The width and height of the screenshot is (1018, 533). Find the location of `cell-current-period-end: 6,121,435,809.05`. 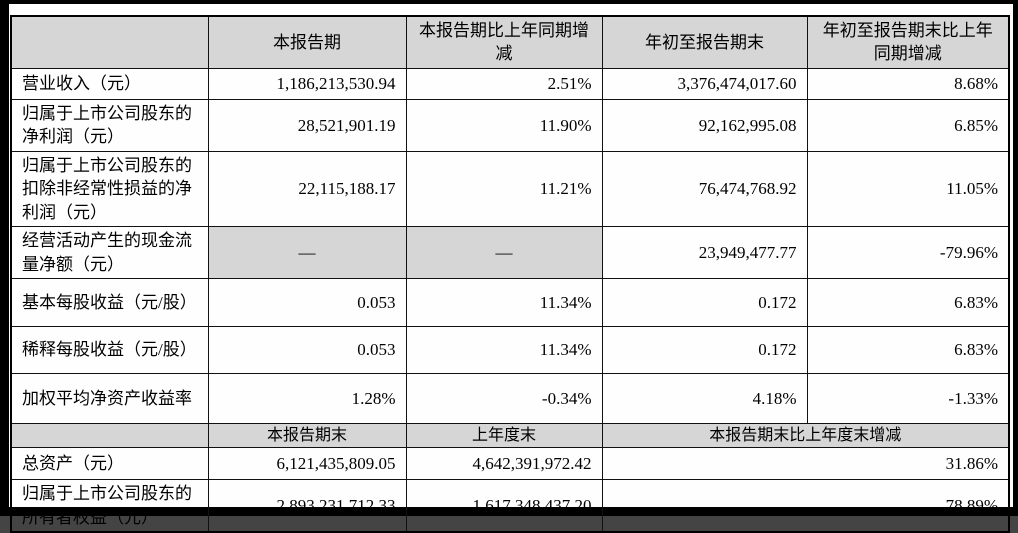

cell-current-period-end: 6,121,435,809.05 is located at coordinates (307, 464).